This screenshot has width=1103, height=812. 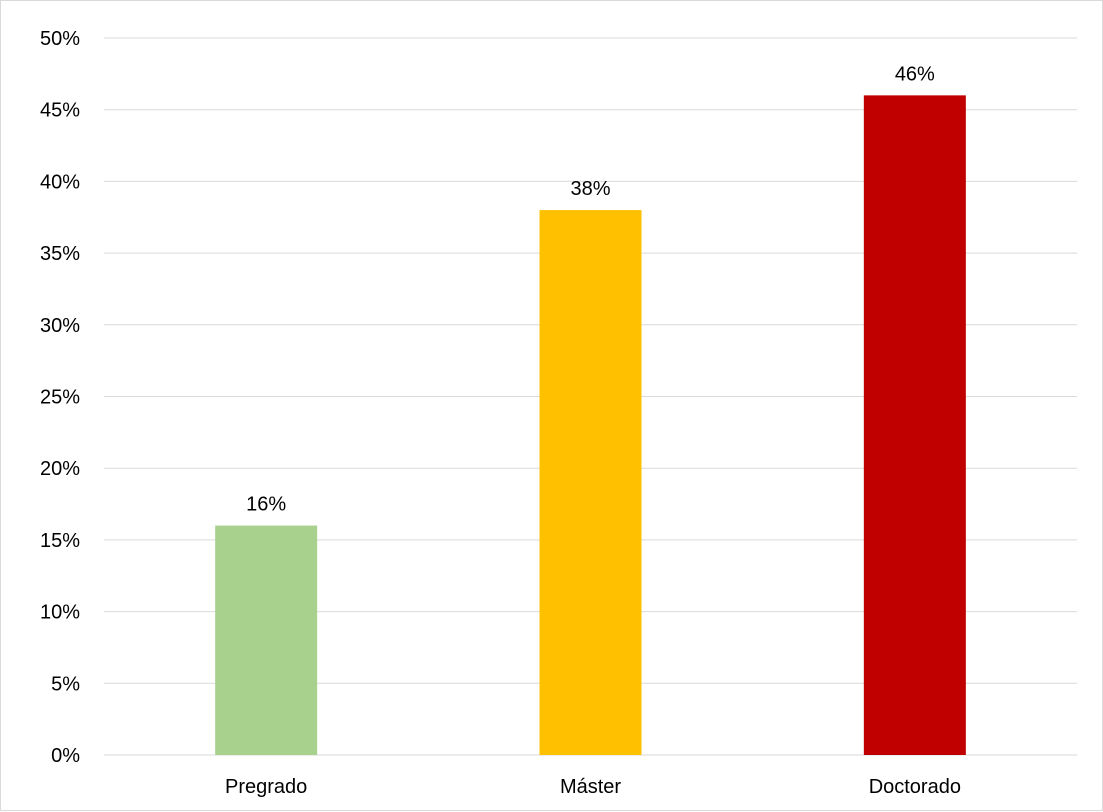 I want to click on x-category-label: Doctorado, so click(x=915, y=787).